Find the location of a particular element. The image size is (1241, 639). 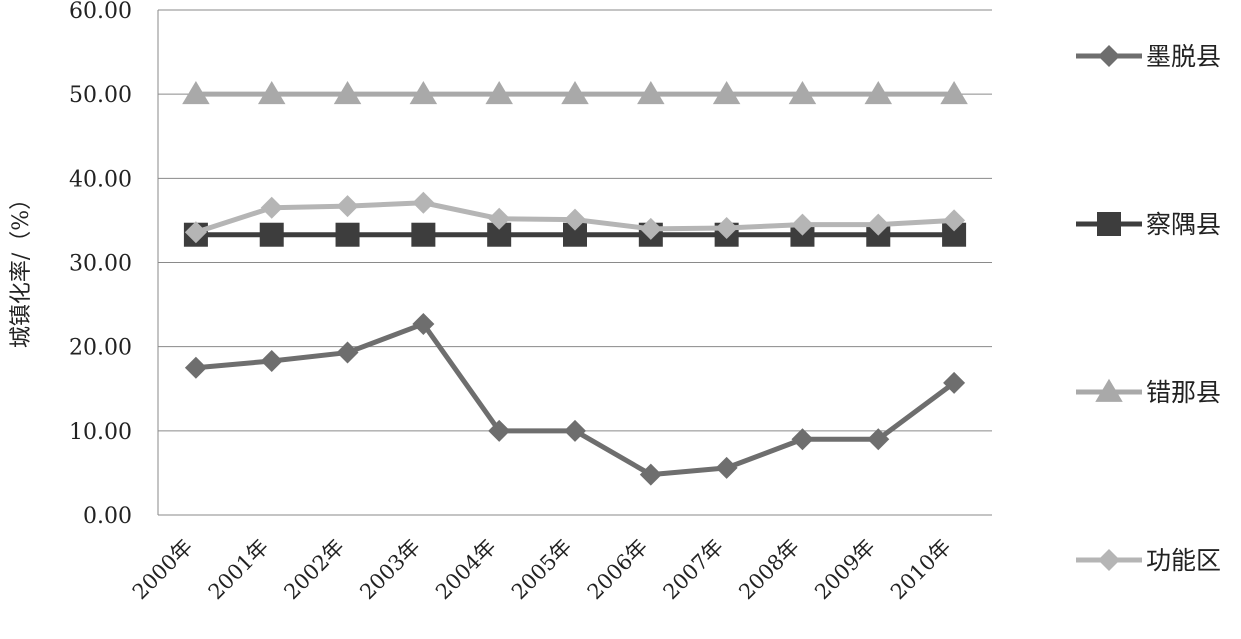

legend-label: 察隅县 is located at coordinates (1183, 224).